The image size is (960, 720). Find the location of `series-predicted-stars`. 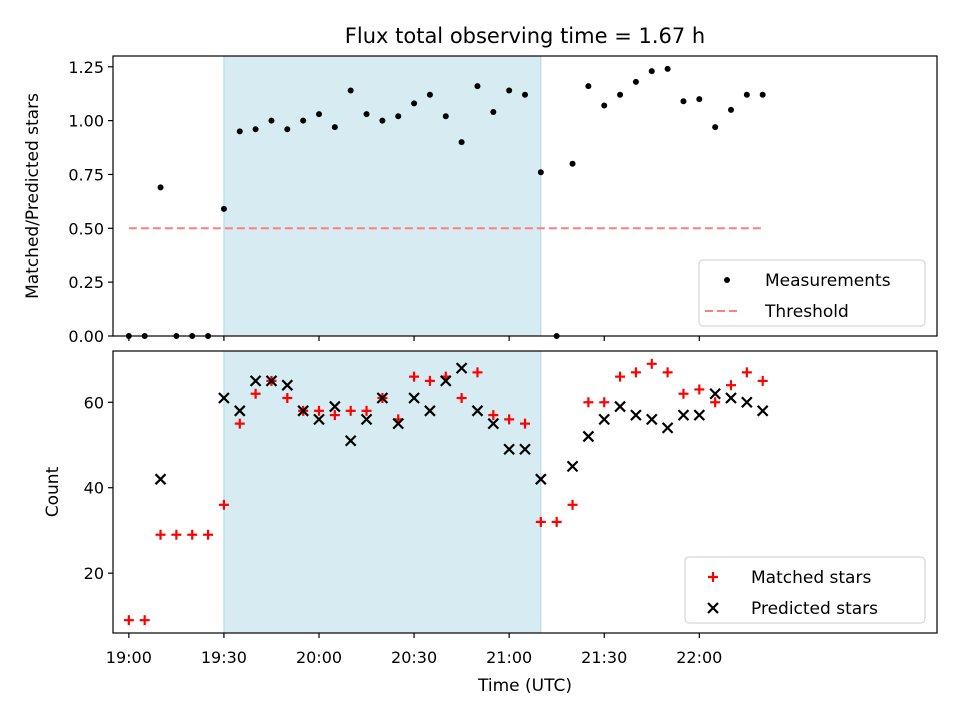

series-predicted-stars is located at coordinates (461, 423).